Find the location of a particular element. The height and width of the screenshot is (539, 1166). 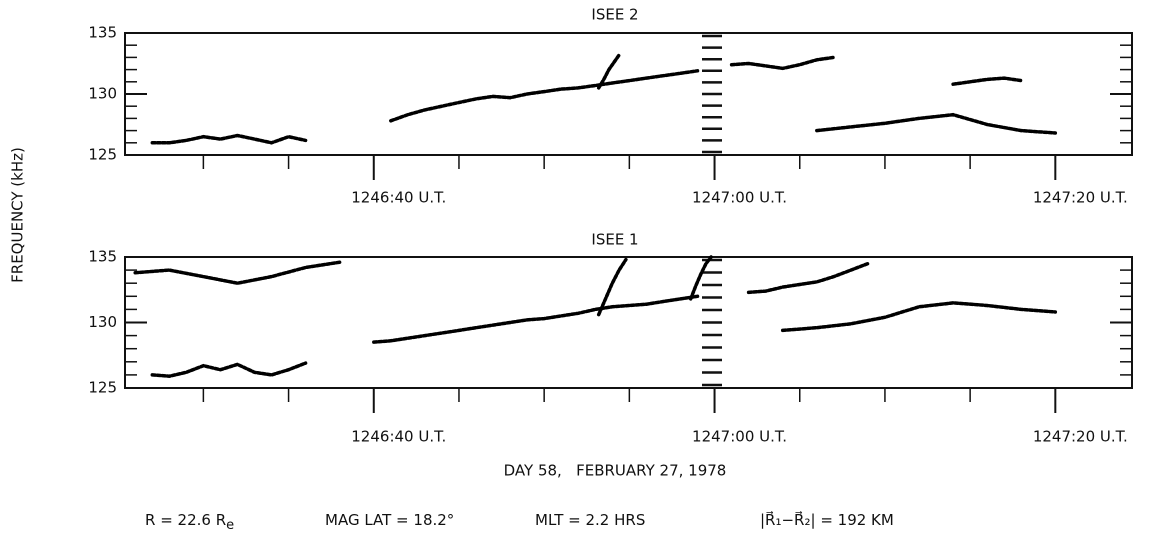

parameter-label: MAG LAT = 18.2° is located at coordinates (389, 520).